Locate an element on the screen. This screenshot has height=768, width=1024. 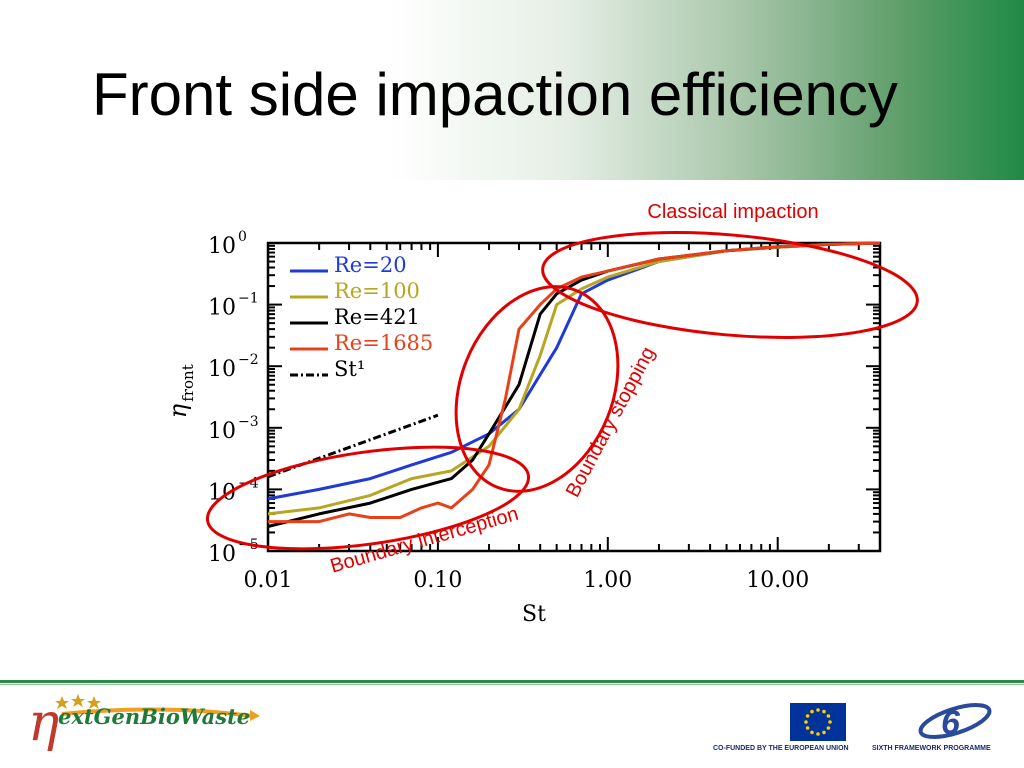
eu-flag-icon is located at coordinates (818, 722).